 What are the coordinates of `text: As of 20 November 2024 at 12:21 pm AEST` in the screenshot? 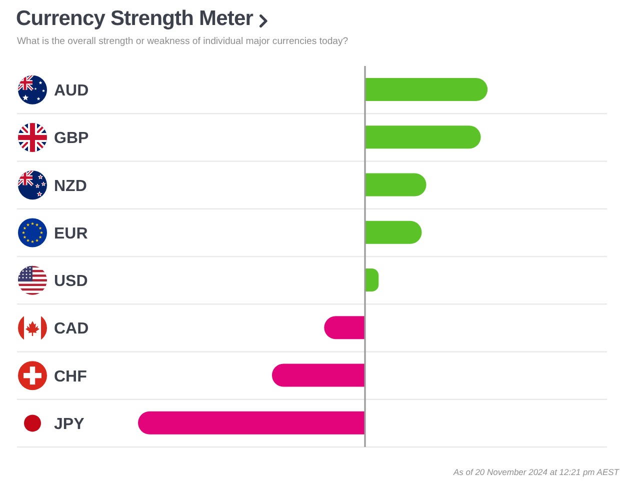 It's located at (536, 472).